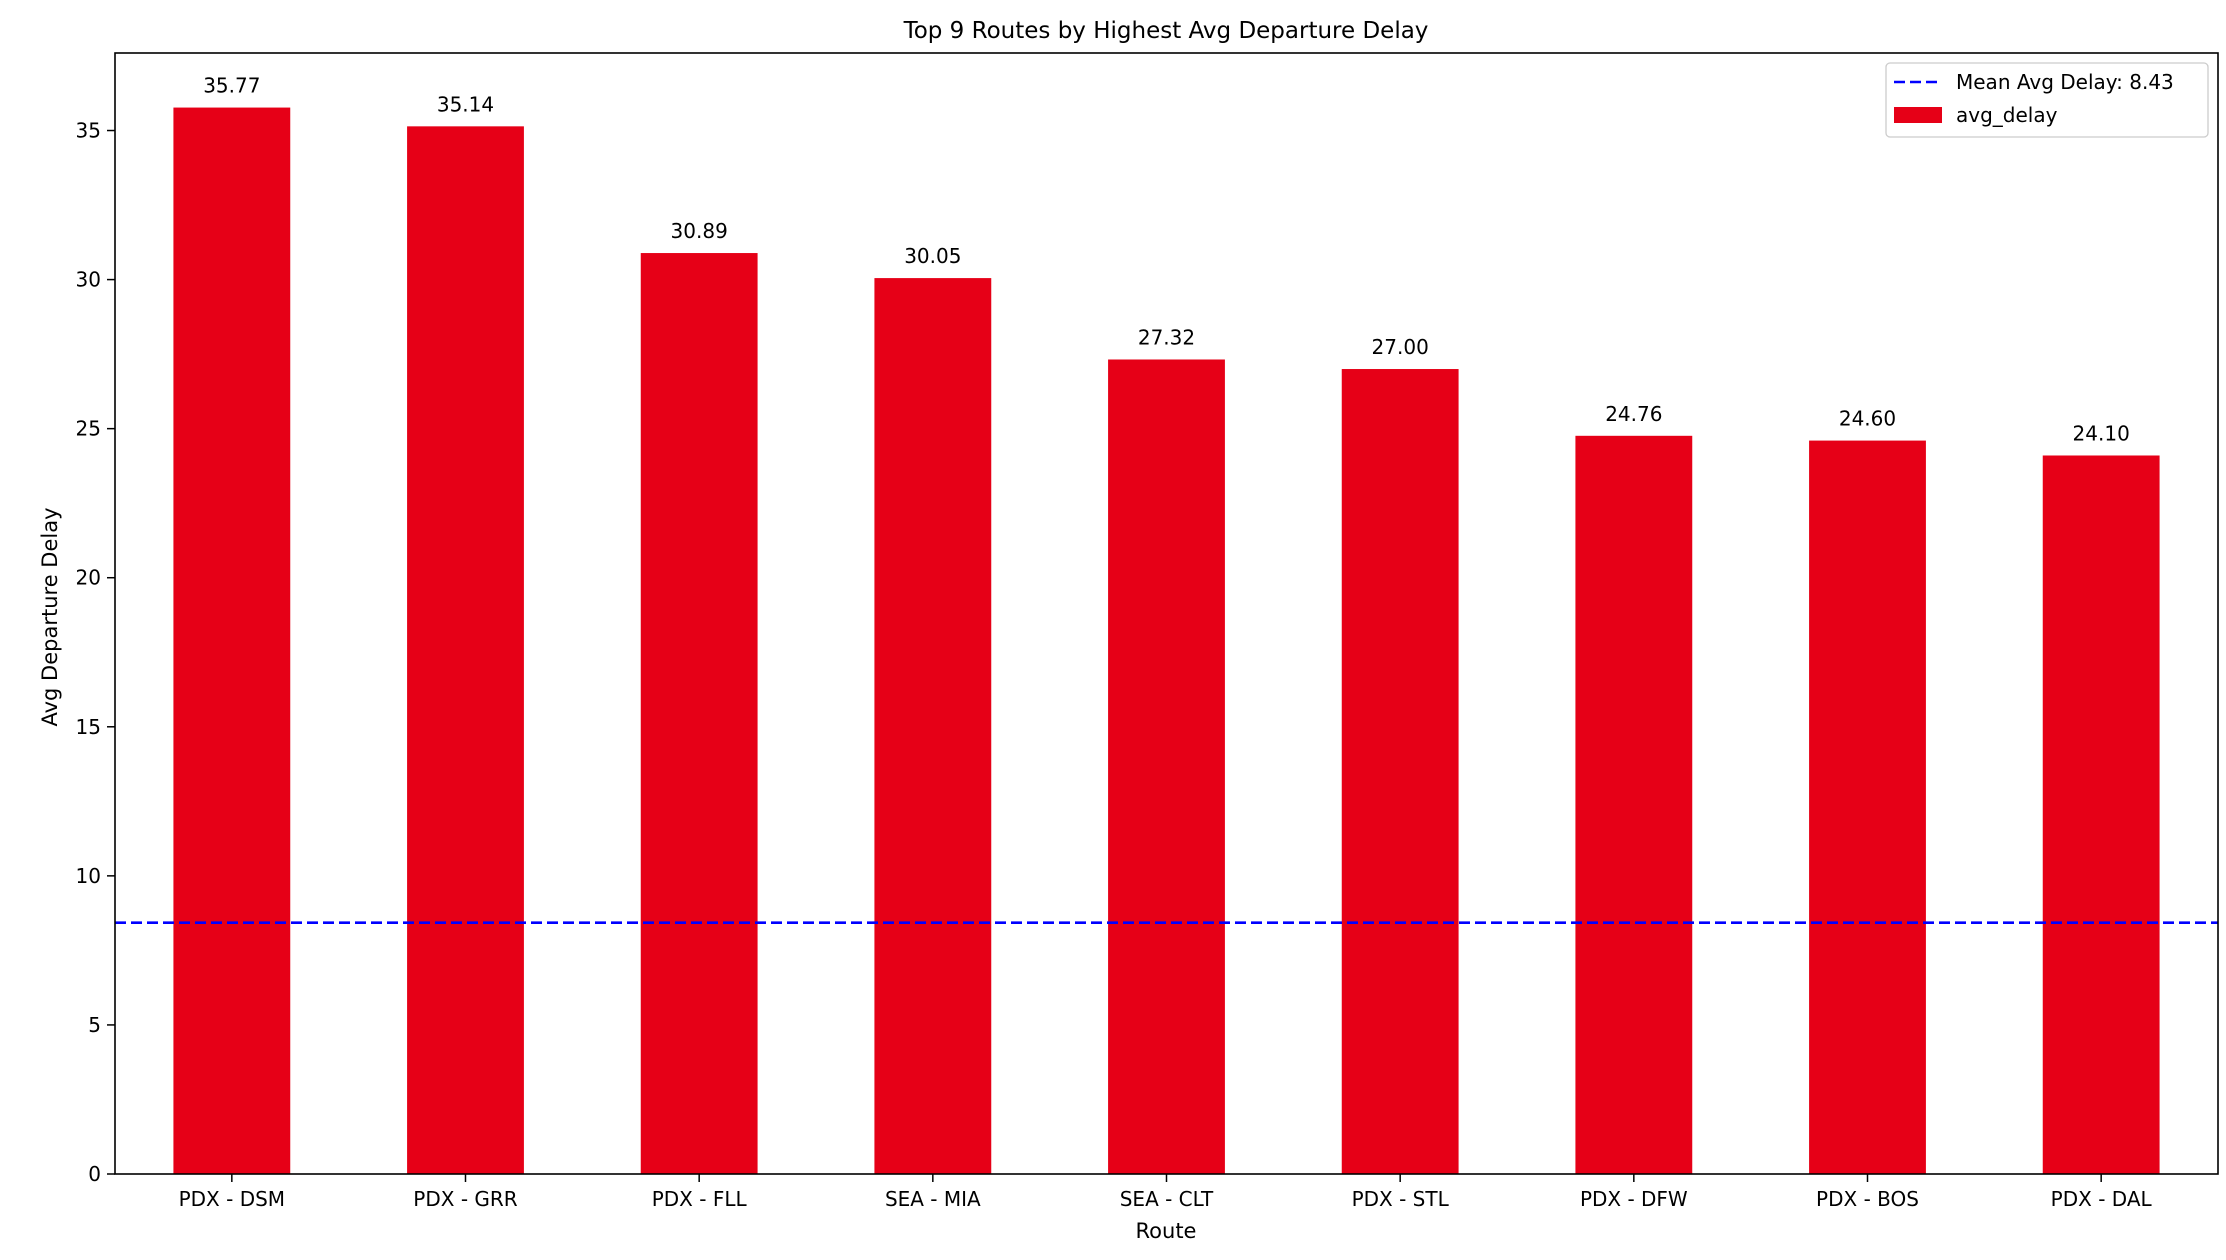 The image size is (2226, 1260). I want to click on y-tick-label: 35, so click(88, 131).